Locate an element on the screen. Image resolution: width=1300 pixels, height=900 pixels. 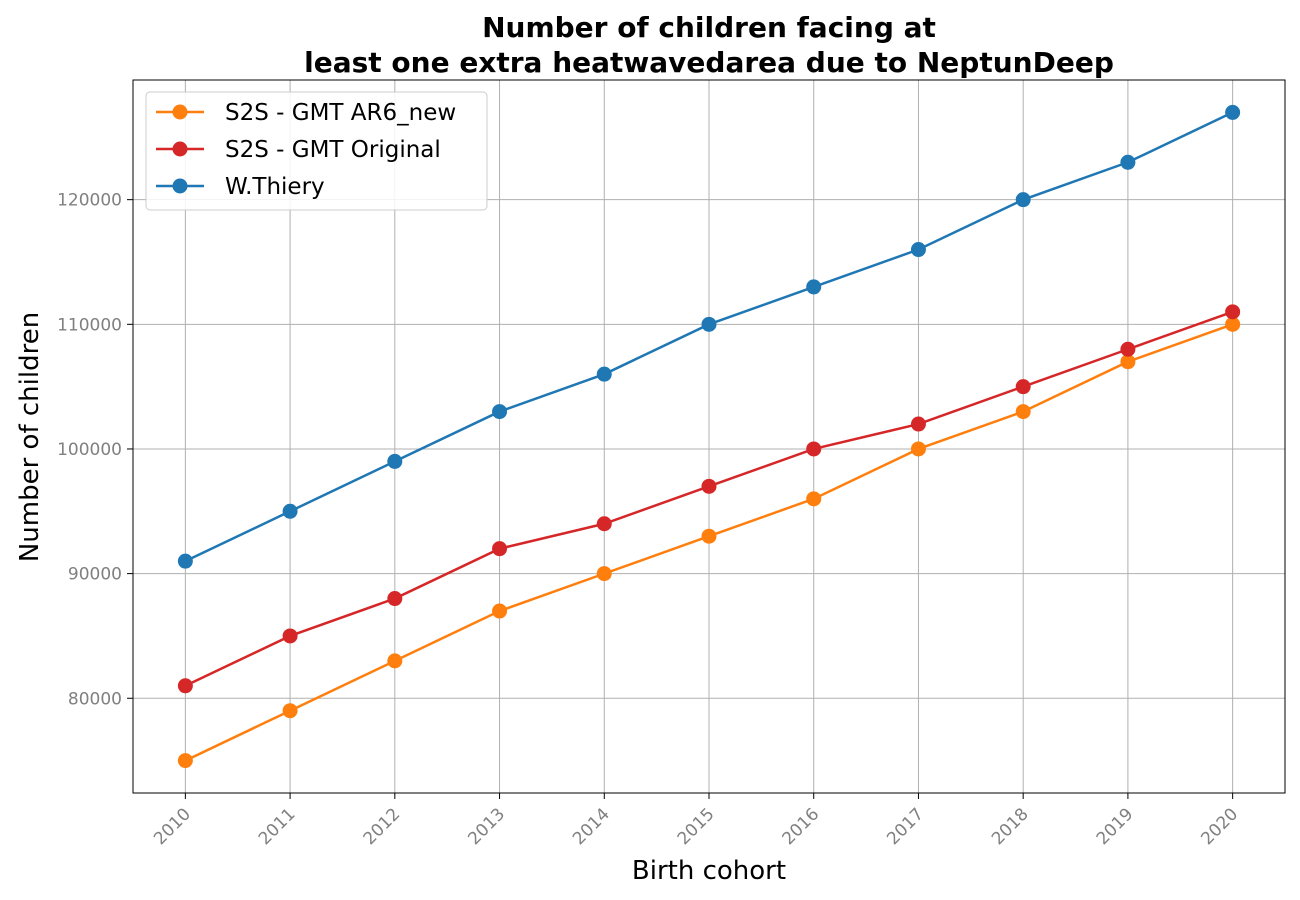
chart-title-line-1: Number of children facing at is located at coordinates (709, 27).